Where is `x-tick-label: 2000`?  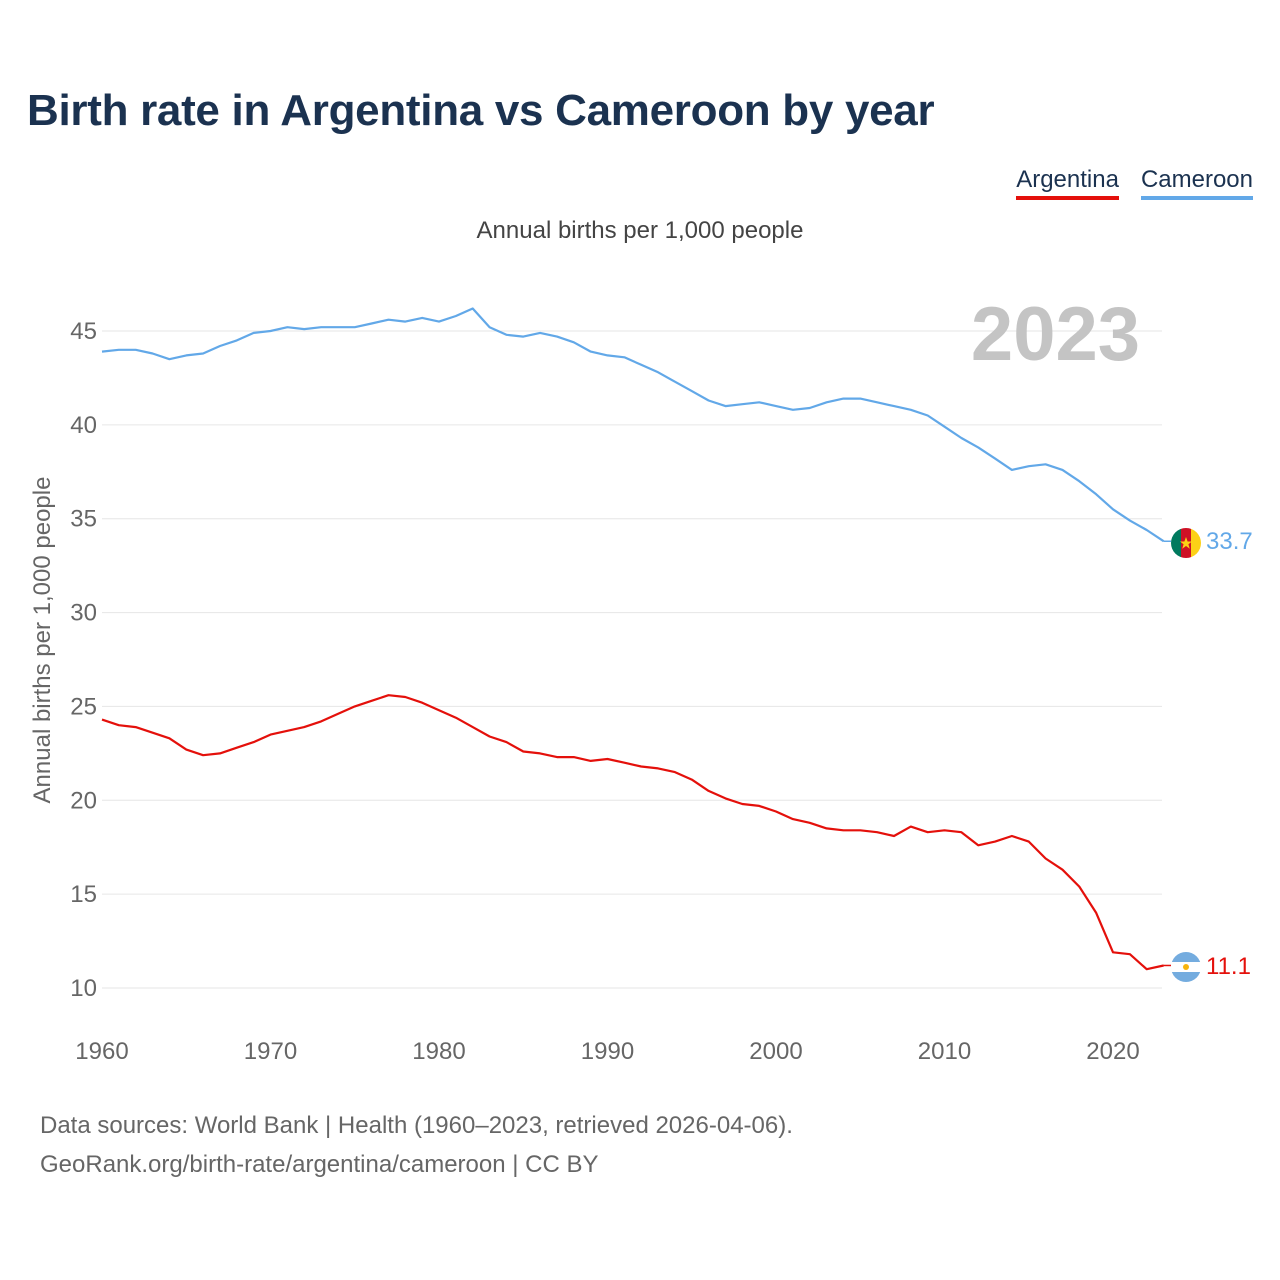 x-tick-label: 2000 is located at coordinates (775, 1051).